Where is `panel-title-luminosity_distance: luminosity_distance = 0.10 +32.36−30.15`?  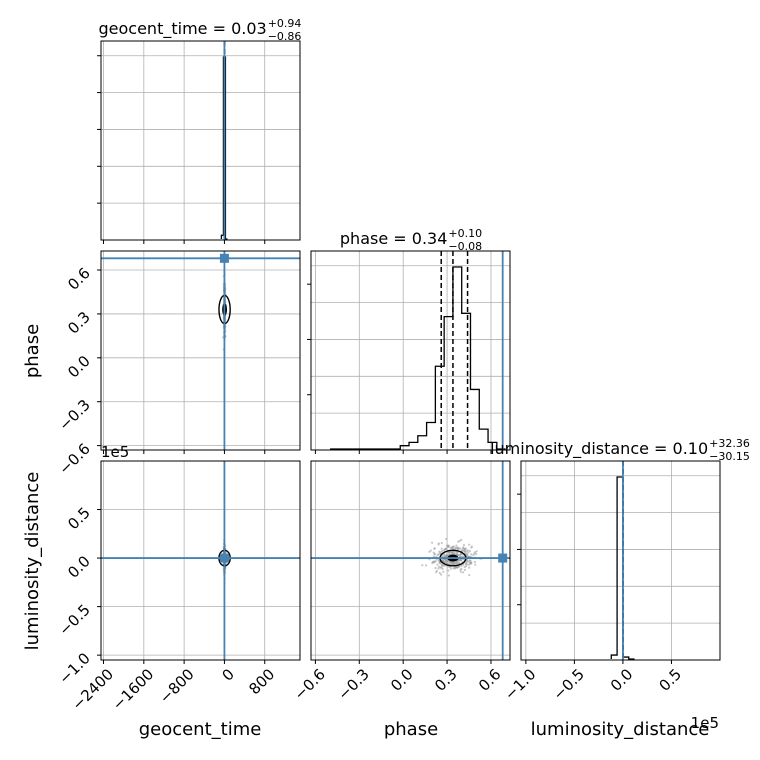
panel-title-luminosity_distance: luminosity_distance = 0.10 +32.36−30.15 is located at coordinates (620, 450).